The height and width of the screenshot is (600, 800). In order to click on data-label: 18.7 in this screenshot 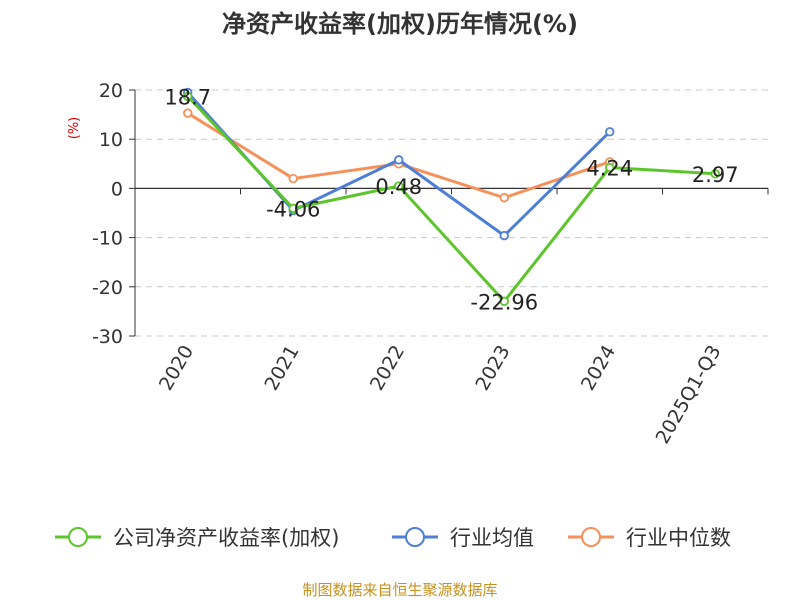, I will do `click(187, 97)`.